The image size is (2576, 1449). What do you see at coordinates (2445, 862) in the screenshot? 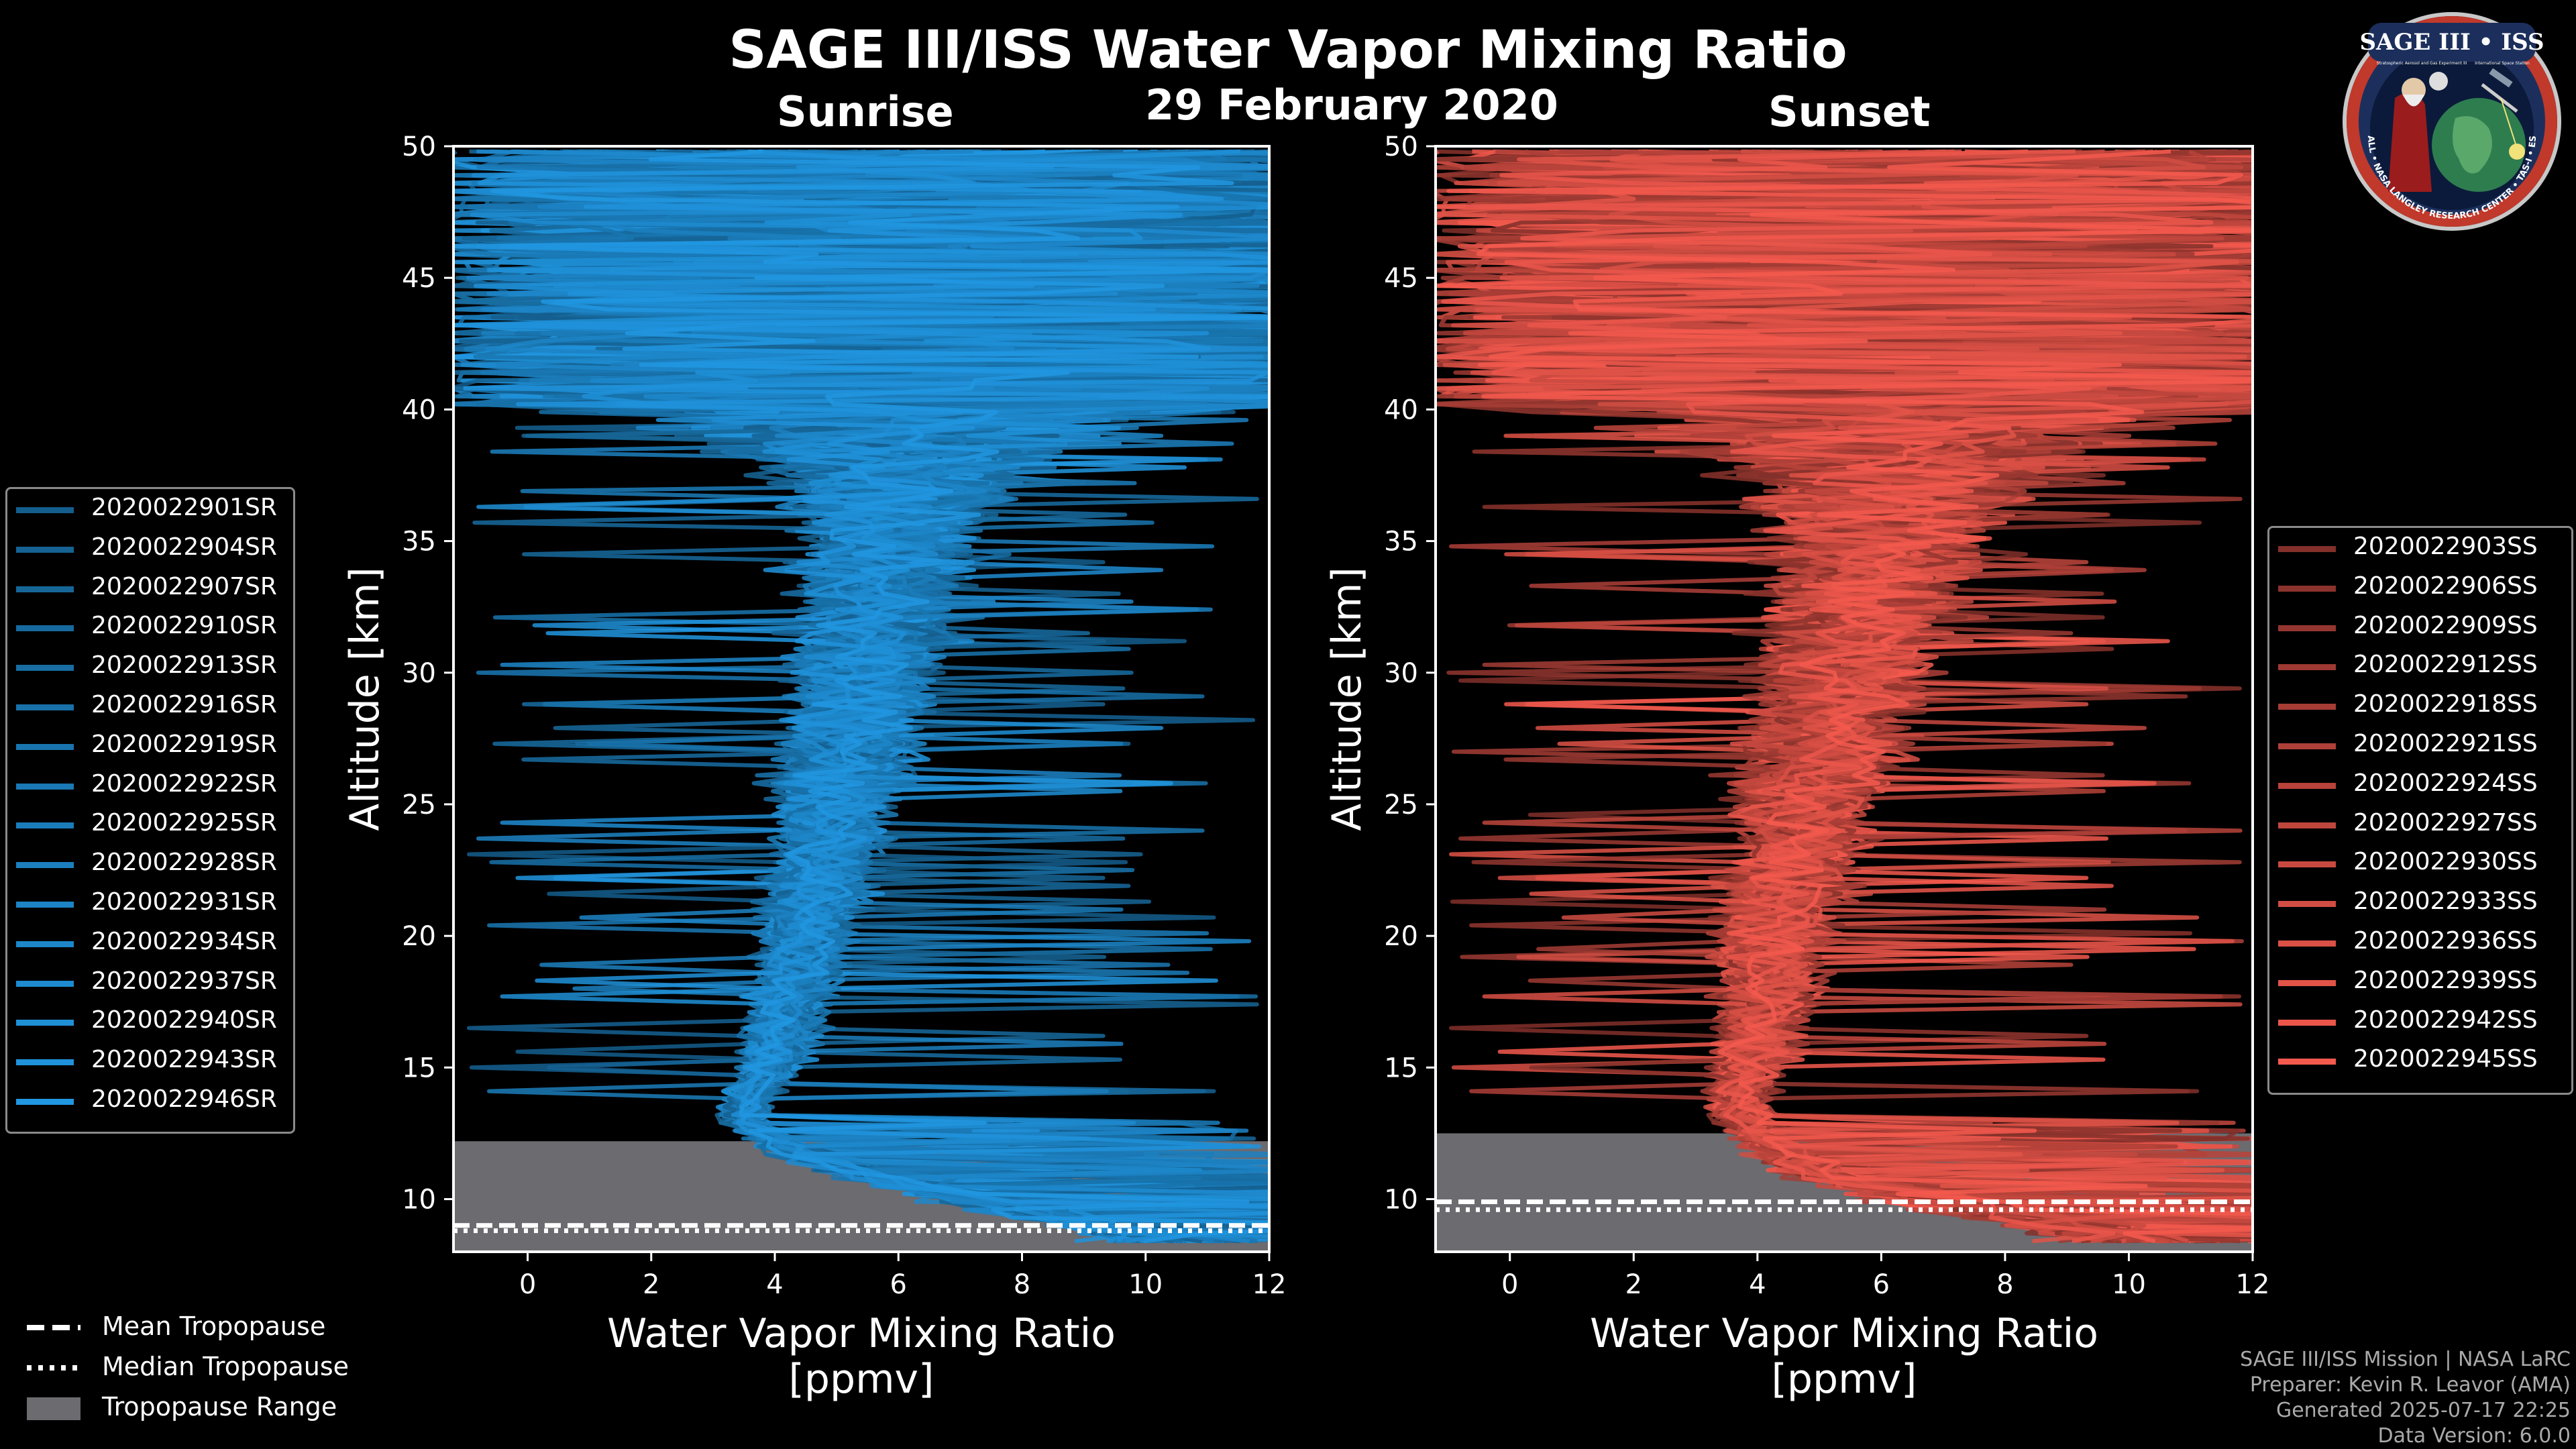
I see `sunset-legend-label: 2020022930SS` at bounding box center [2445, 862].